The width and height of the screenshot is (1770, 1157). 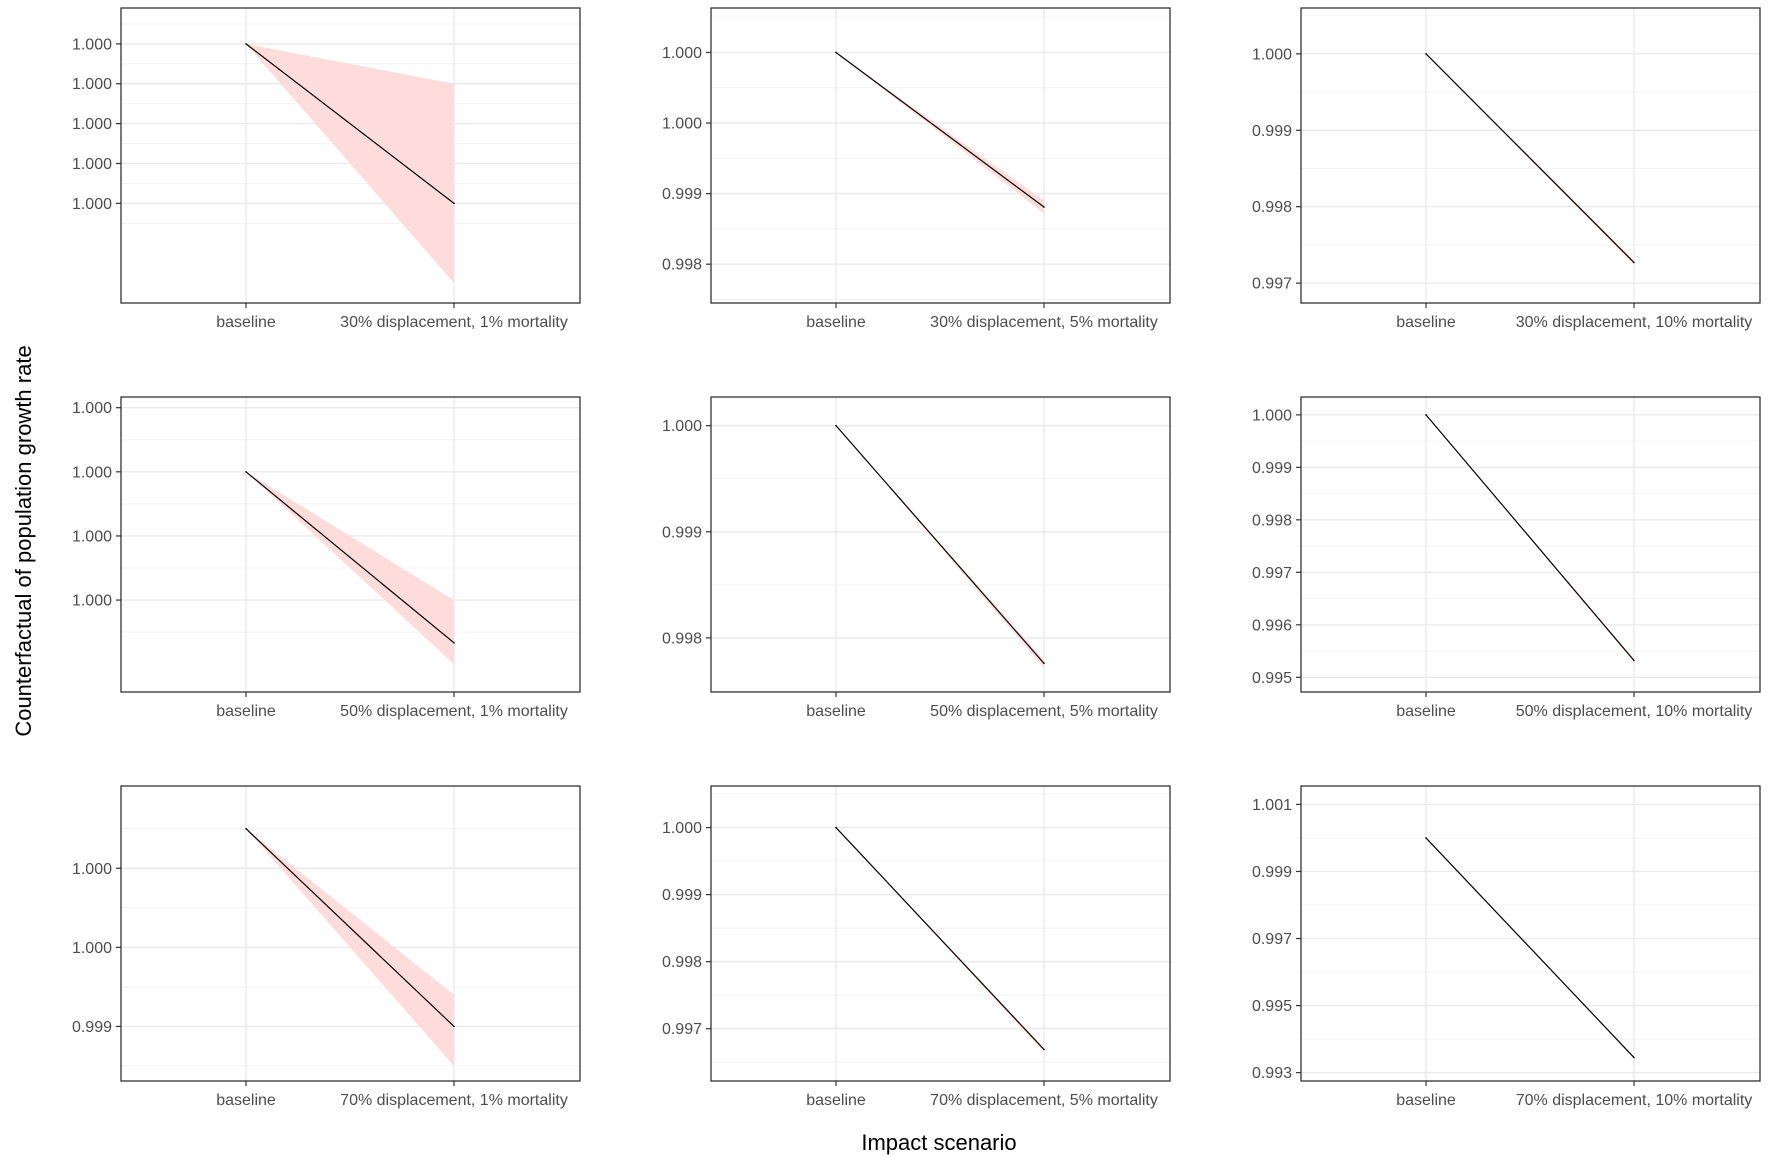 I want to click on y-axis-title: Counterfactual of population growth rate, so click(x=23, y=540).